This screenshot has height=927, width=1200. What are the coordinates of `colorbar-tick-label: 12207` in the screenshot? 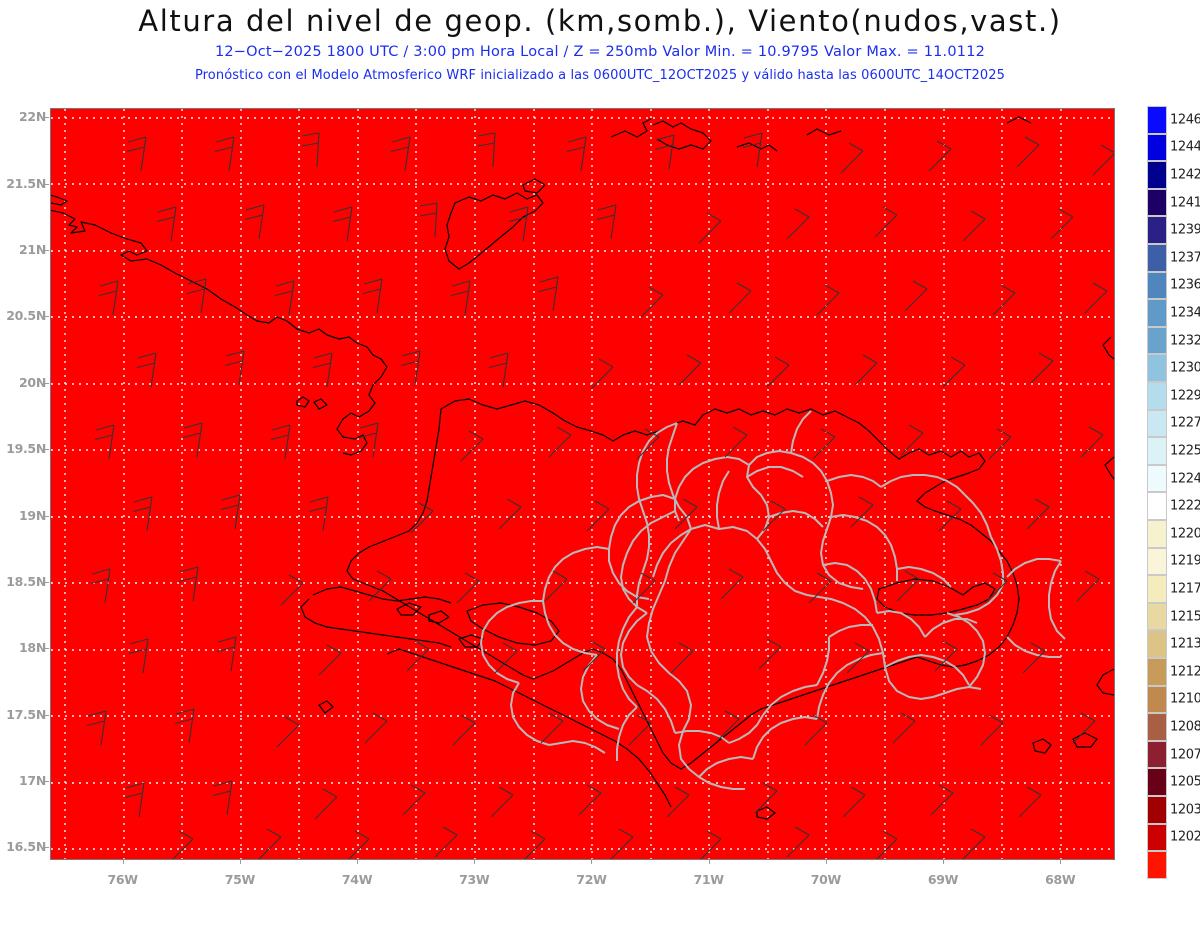 It's located at (1185, 534).